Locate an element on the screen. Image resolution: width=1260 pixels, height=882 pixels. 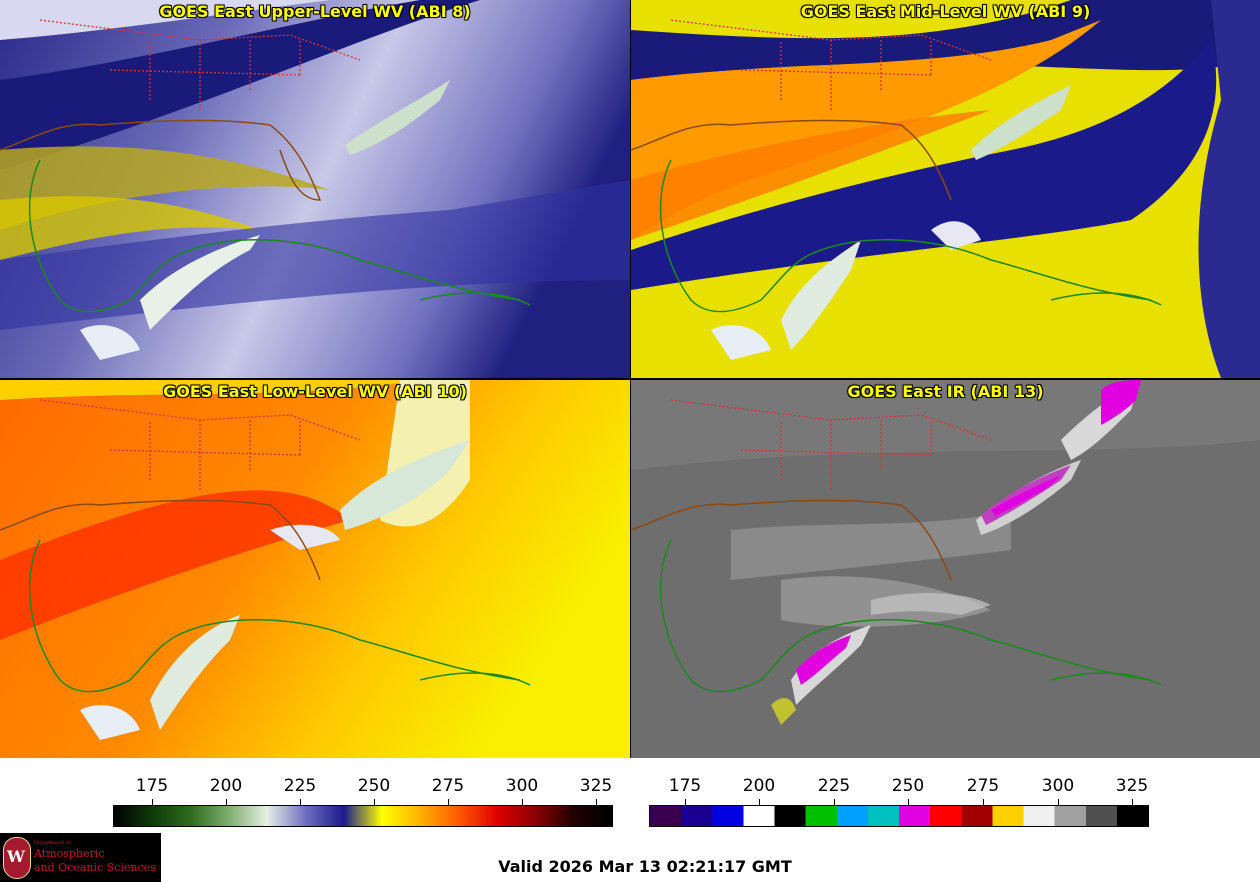
valid-time: Valid 2026 Mar 13 02:21:17 GMT is located at coordinates (645, 866).